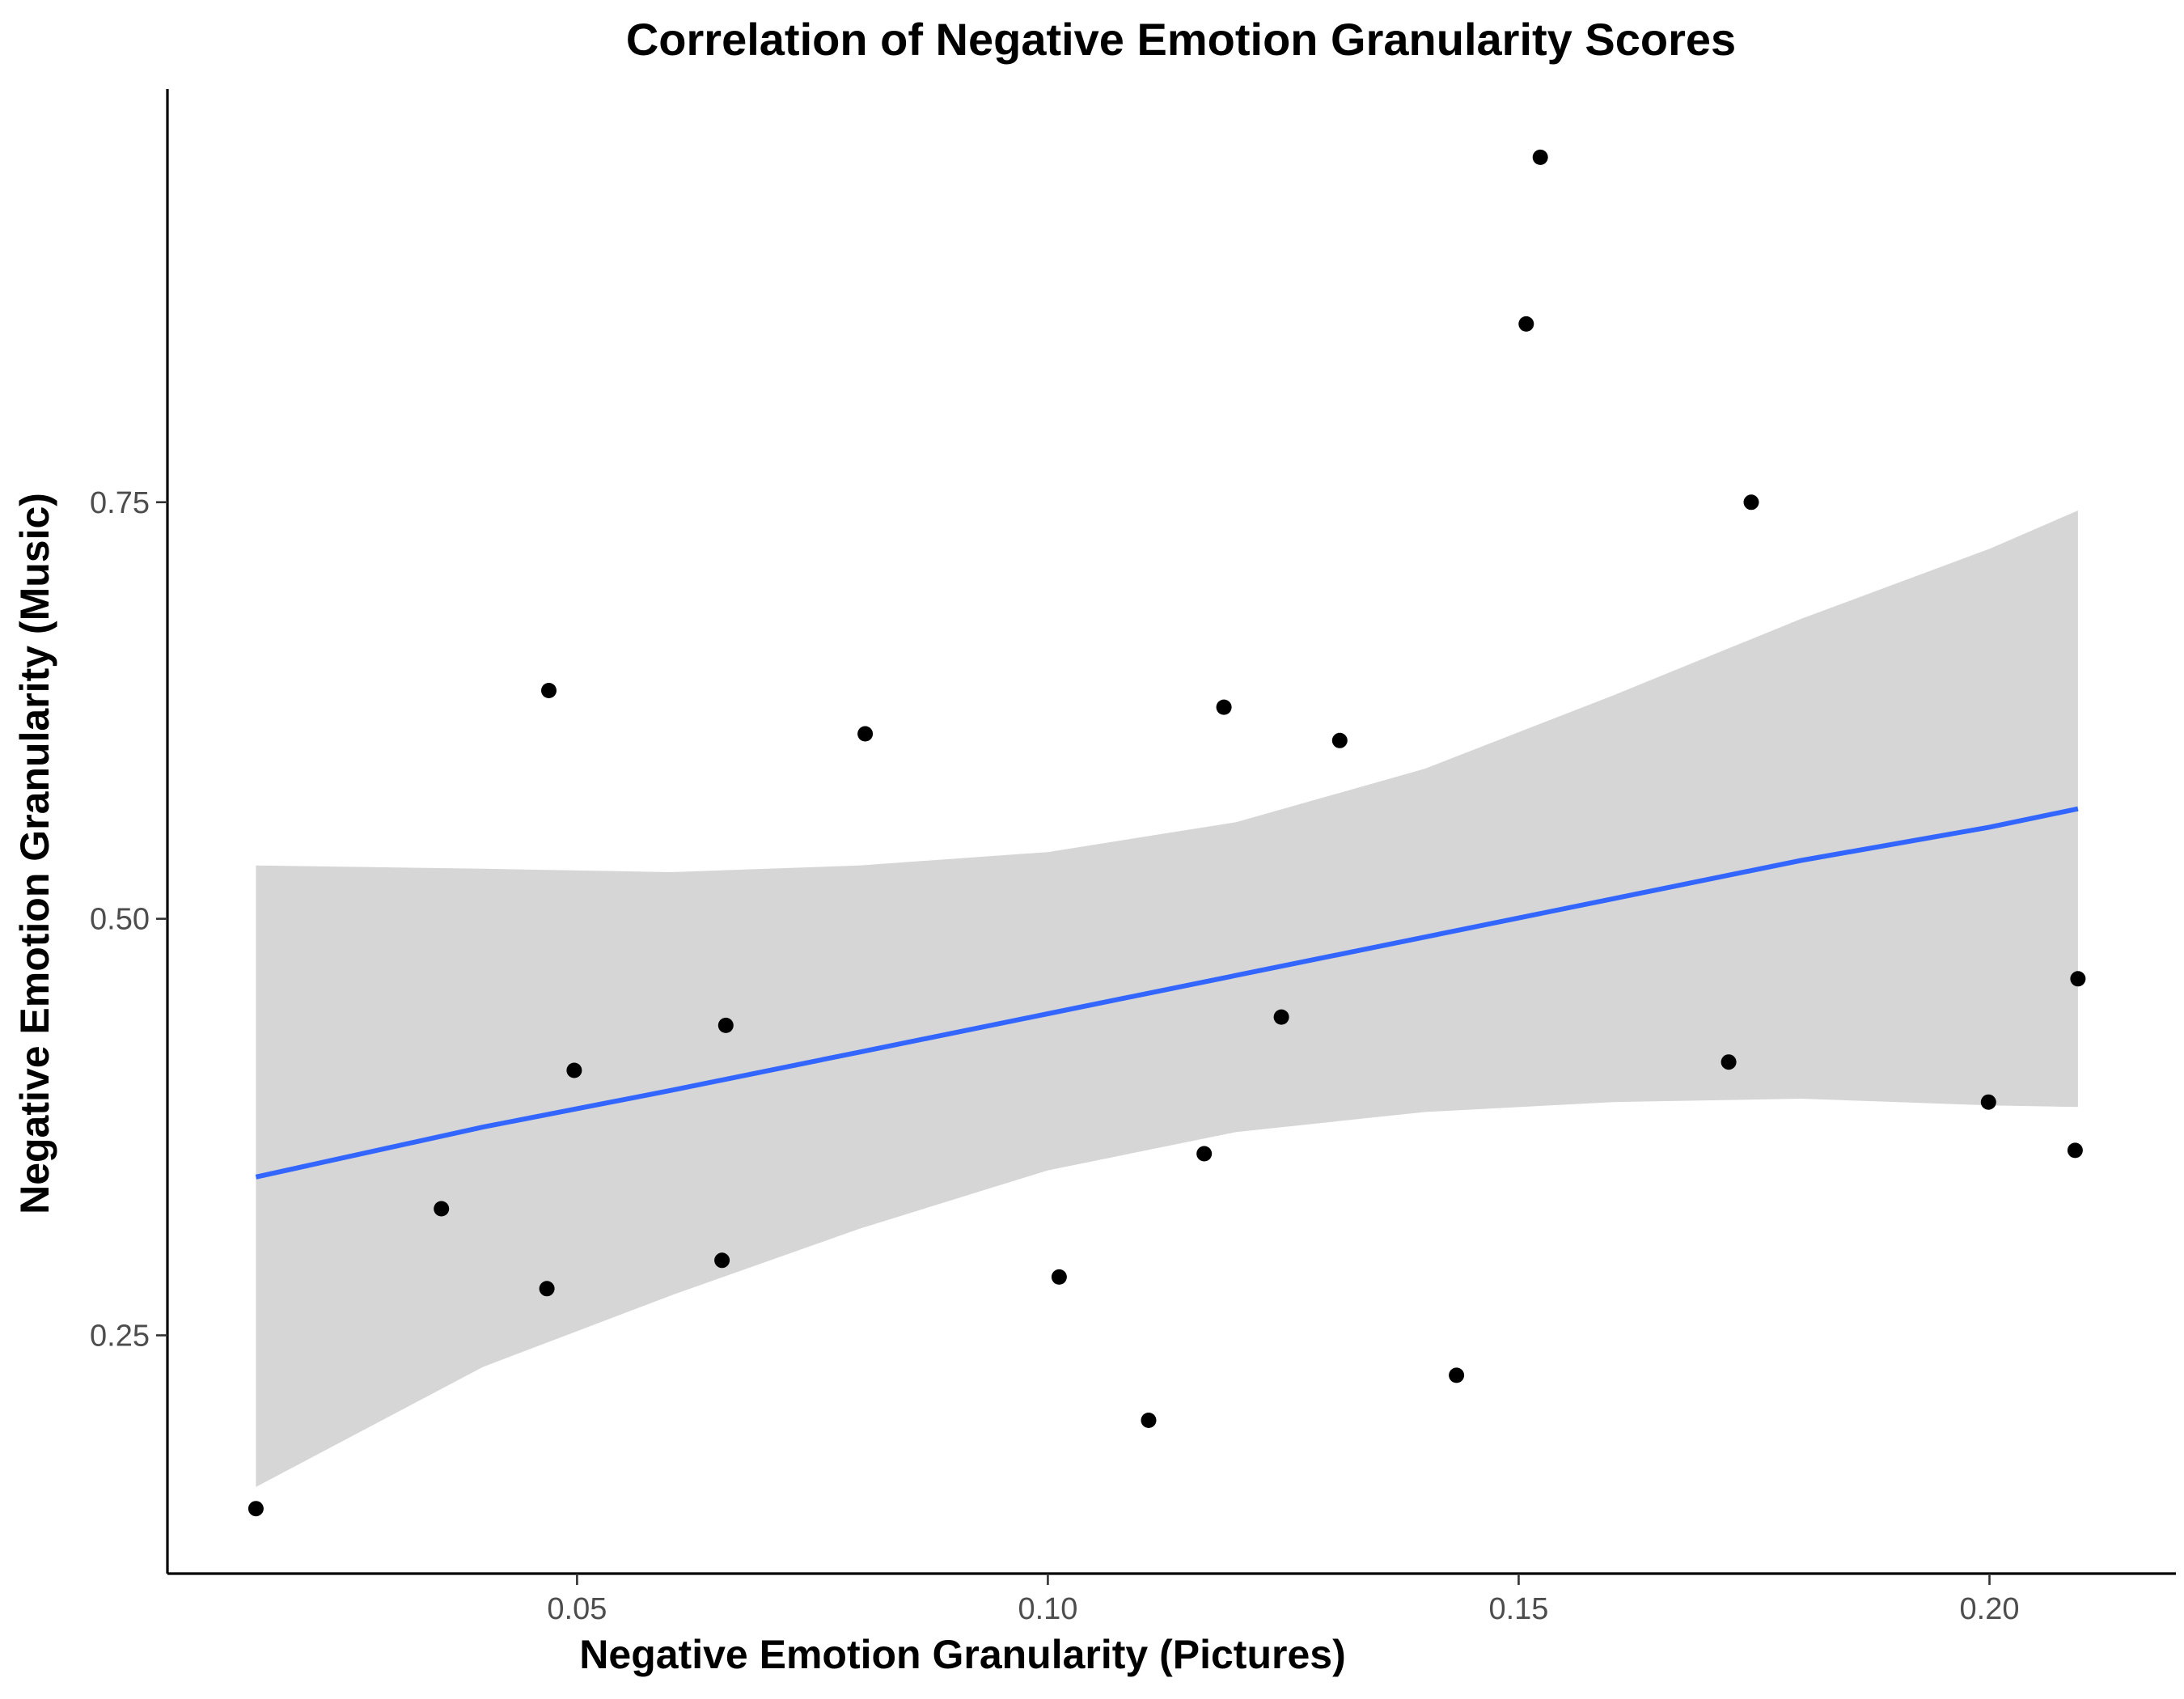  I want to click on y-axis-ticks: 0.25 0.50 0.75, so click(128, 919).